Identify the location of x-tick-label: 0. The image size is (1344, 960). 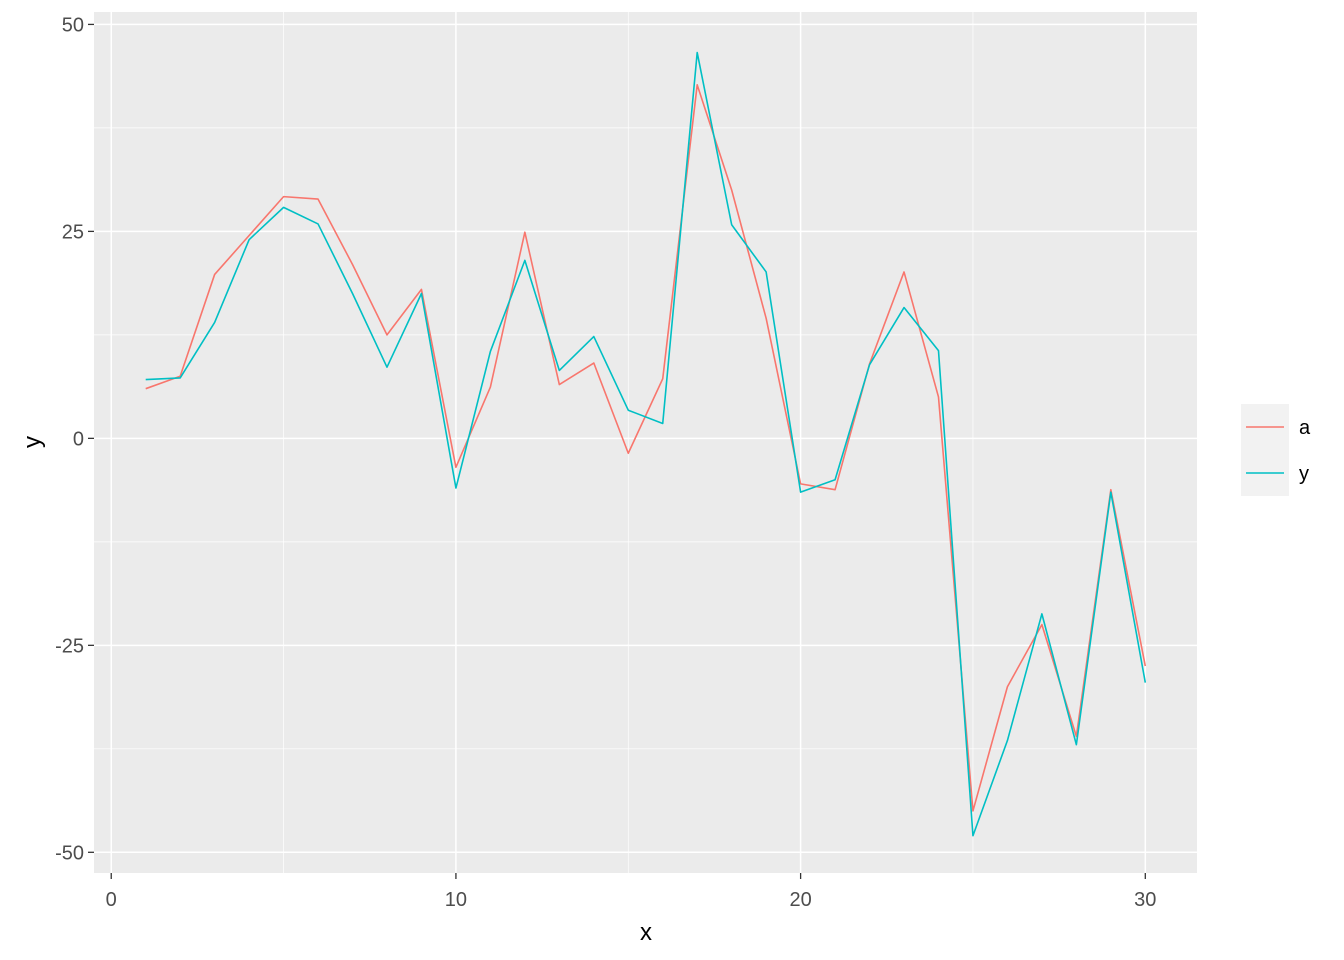
(111, 900).